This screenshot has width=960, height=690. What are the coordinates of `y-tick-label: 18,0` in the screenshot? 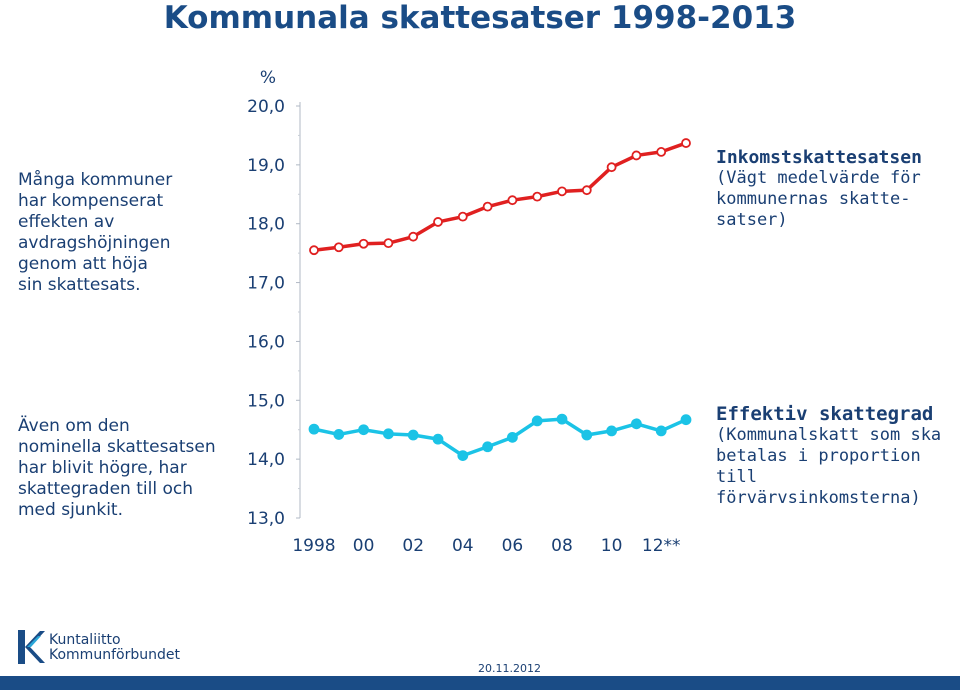 It's located at (266, 225).